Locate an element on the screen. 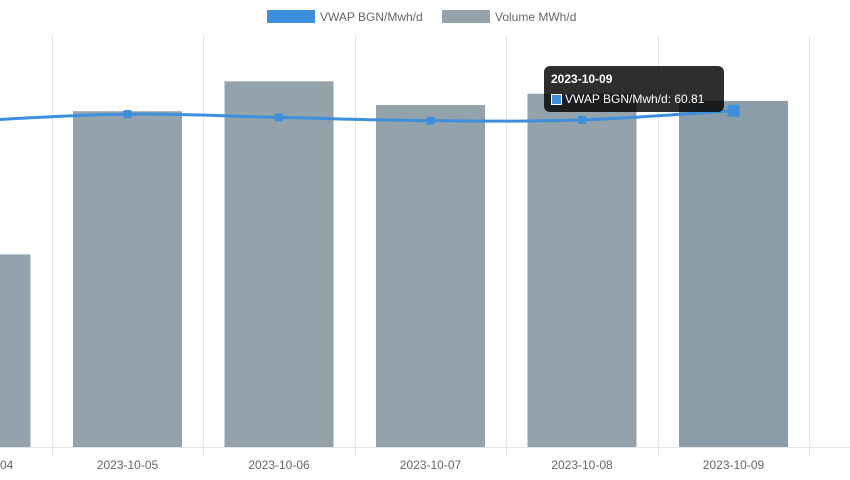  legend-swatch-vwap is located at coordinates (291, 16).